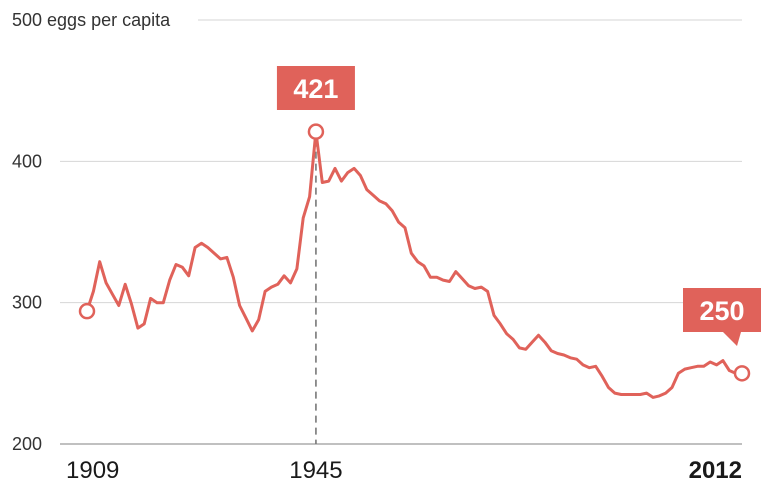  What do you see at coordinates (27, 161) in the screenshot?
I see `y-tick-label-400: 400` at bounding box center [27, 161].